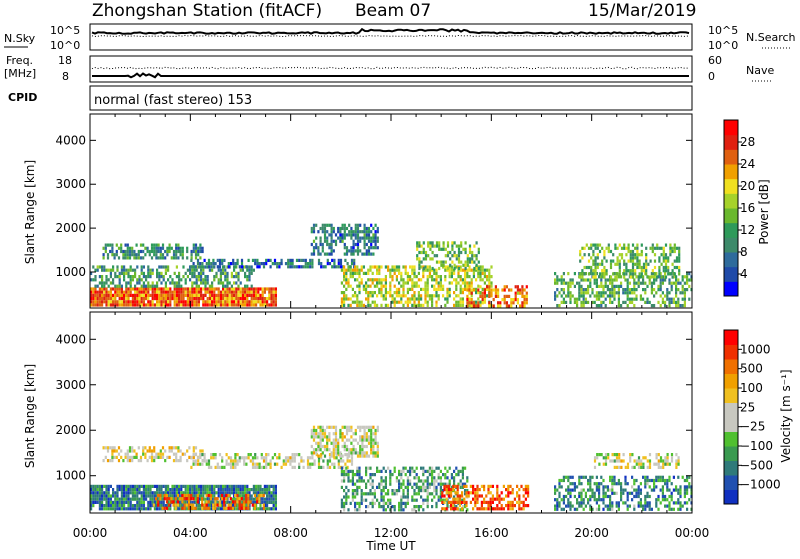  I want to click on power-y-tick-label: 2000, so click(70, 228).